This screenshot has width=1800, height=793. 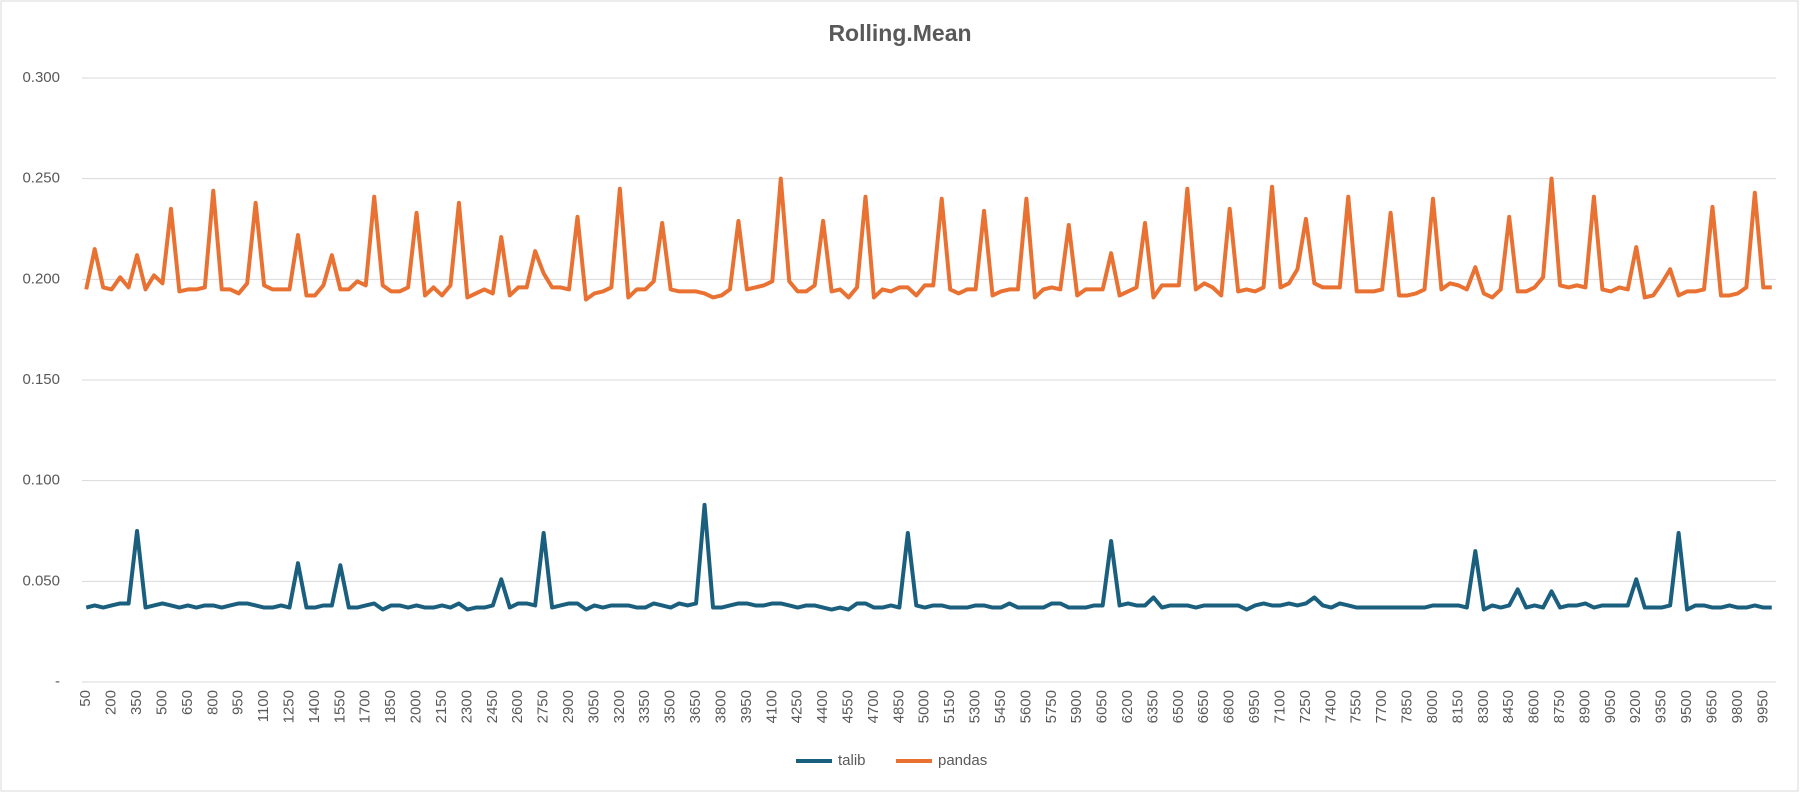 I want to click on x-tick-label: 9950, so click(x=1762, y=706).